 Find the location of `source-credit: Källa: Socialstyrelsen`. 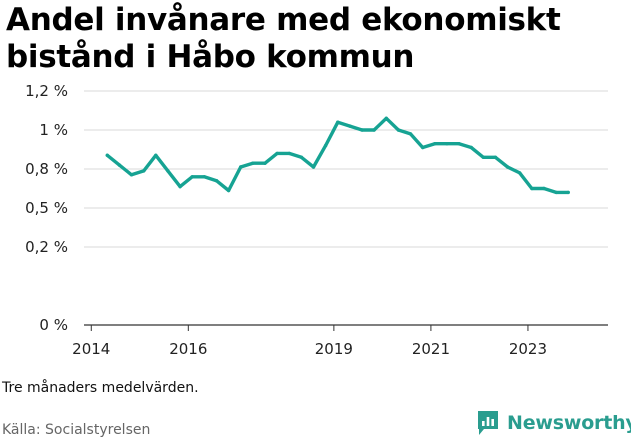

source-credit: Källa: Socialstyrelsen is located at coordinates (76, 430).